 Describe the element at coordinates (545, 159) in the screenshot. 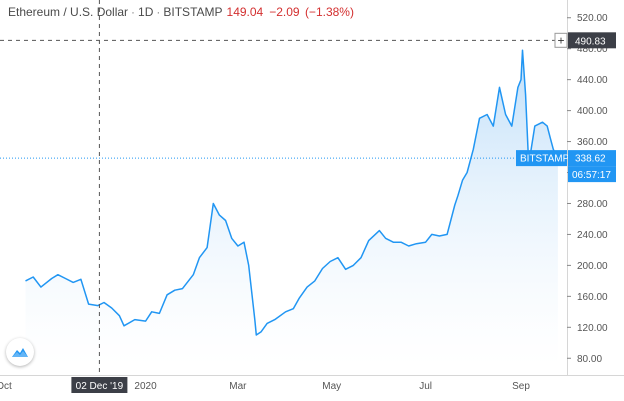

I see `exchange-tag-label: BITSTAMP` at that location.